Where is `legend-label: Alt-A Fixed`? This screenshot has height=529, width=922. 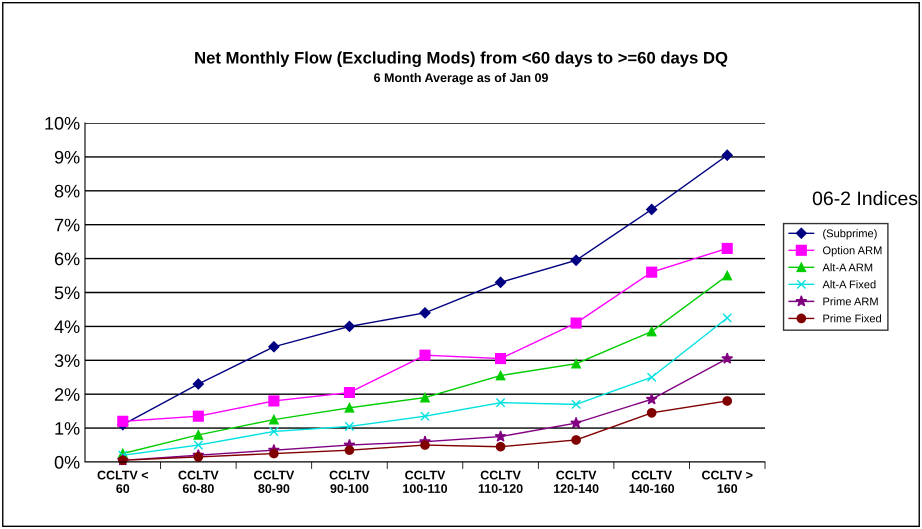 legend-label: Alt-A Fixed is located at coordinates (849, 284).